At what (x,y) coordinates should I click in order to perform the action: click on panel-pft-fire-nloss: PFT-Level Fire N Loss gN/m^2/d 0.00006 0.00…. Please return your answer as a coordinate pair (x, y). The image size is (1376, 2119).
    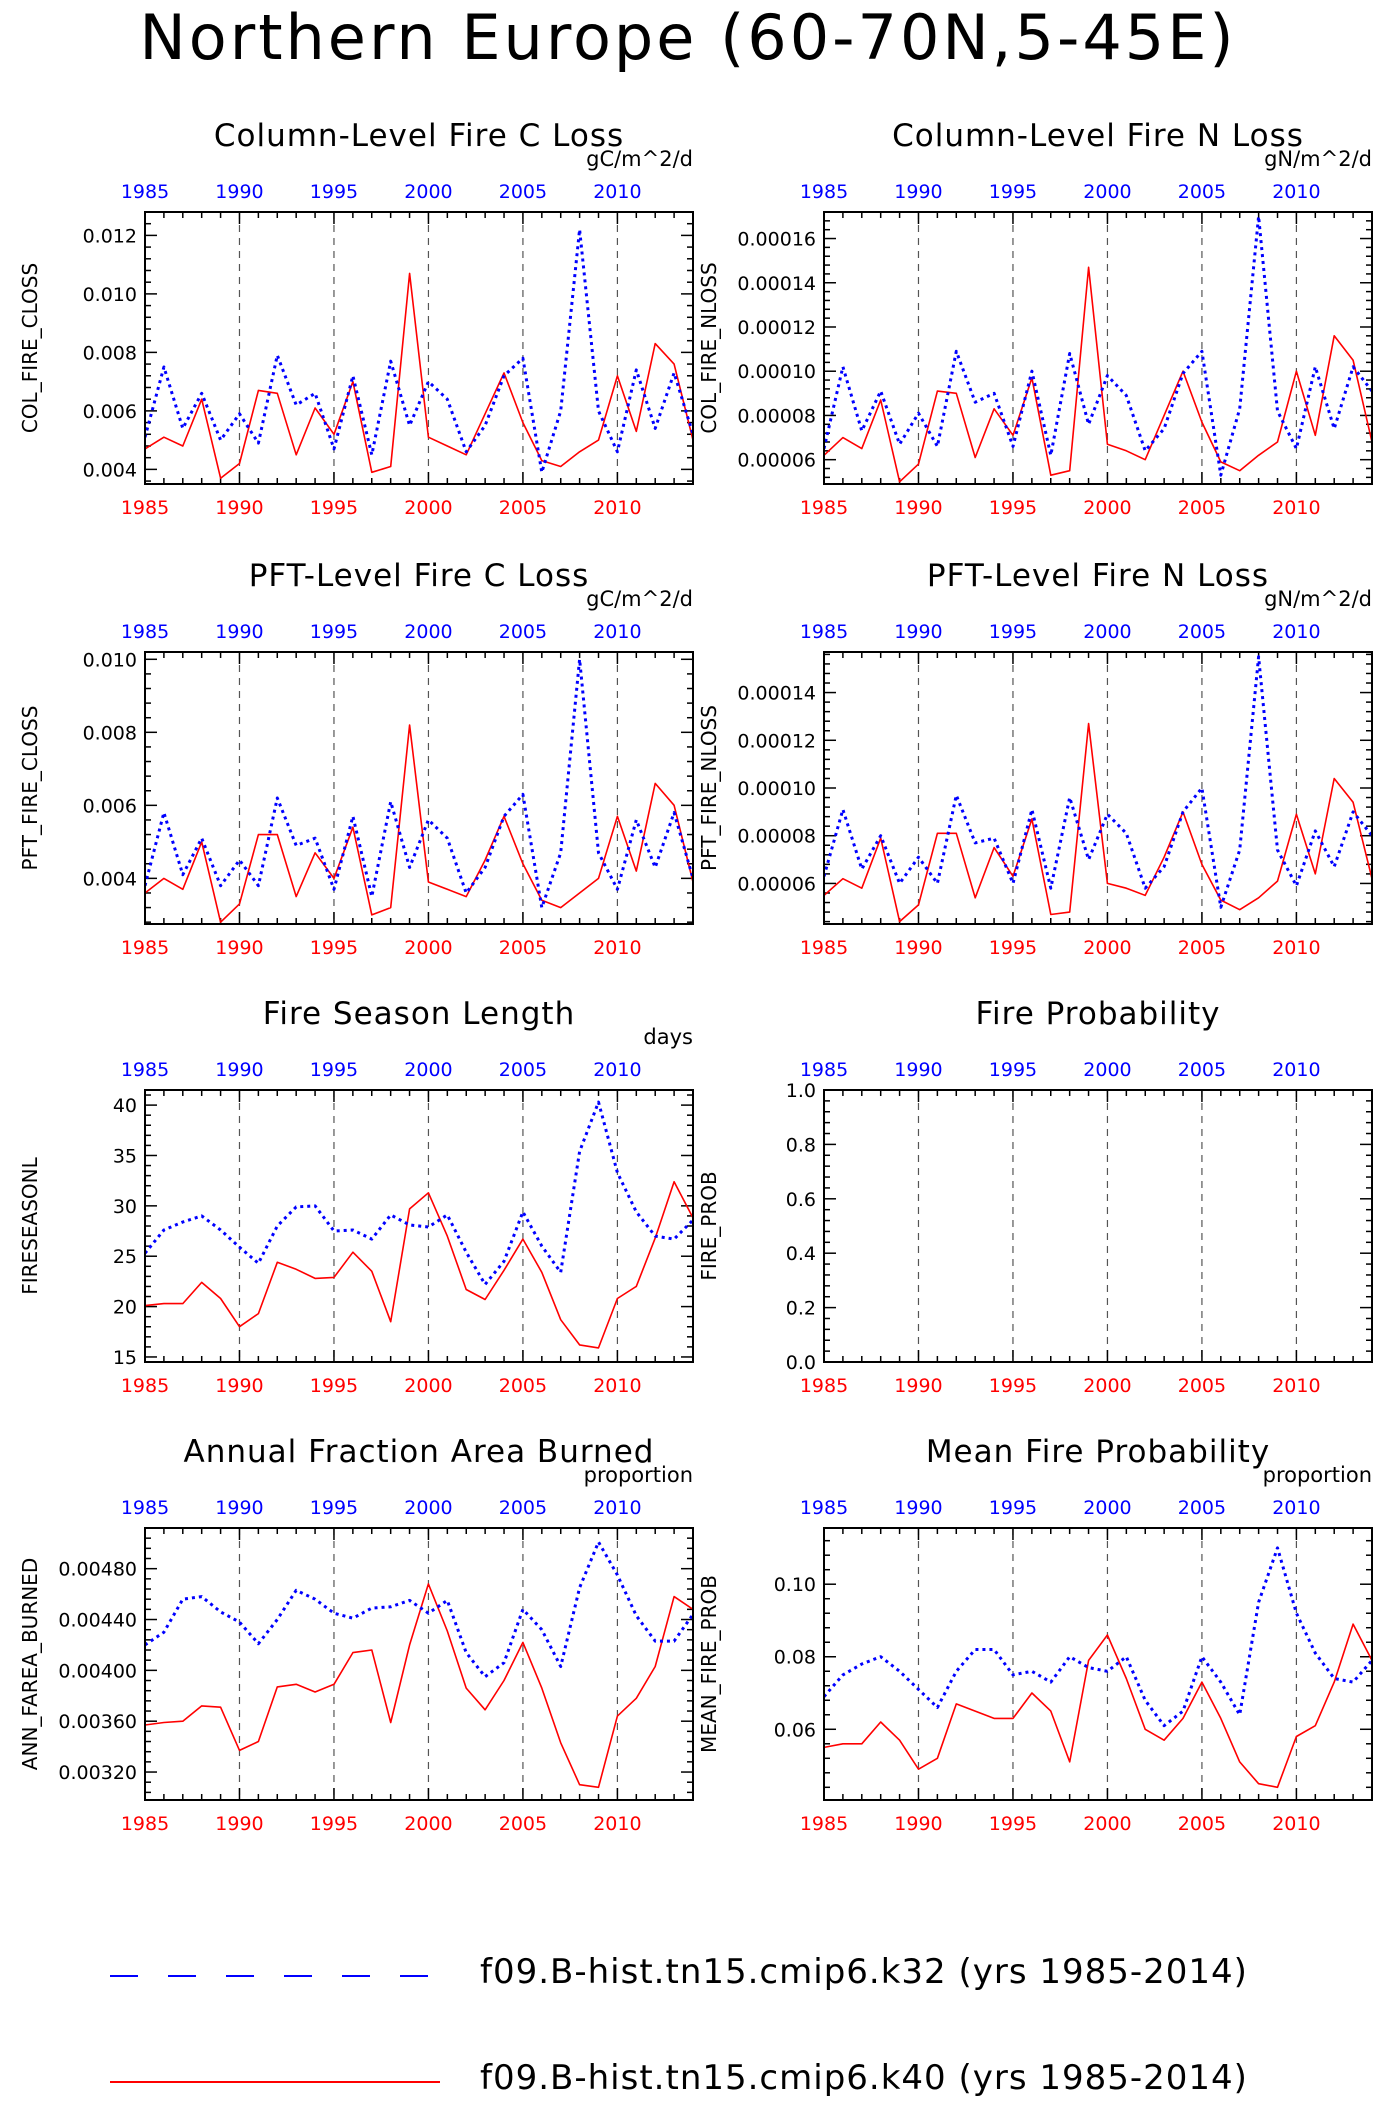
    Looking at the image, I should click on (1025, 763).